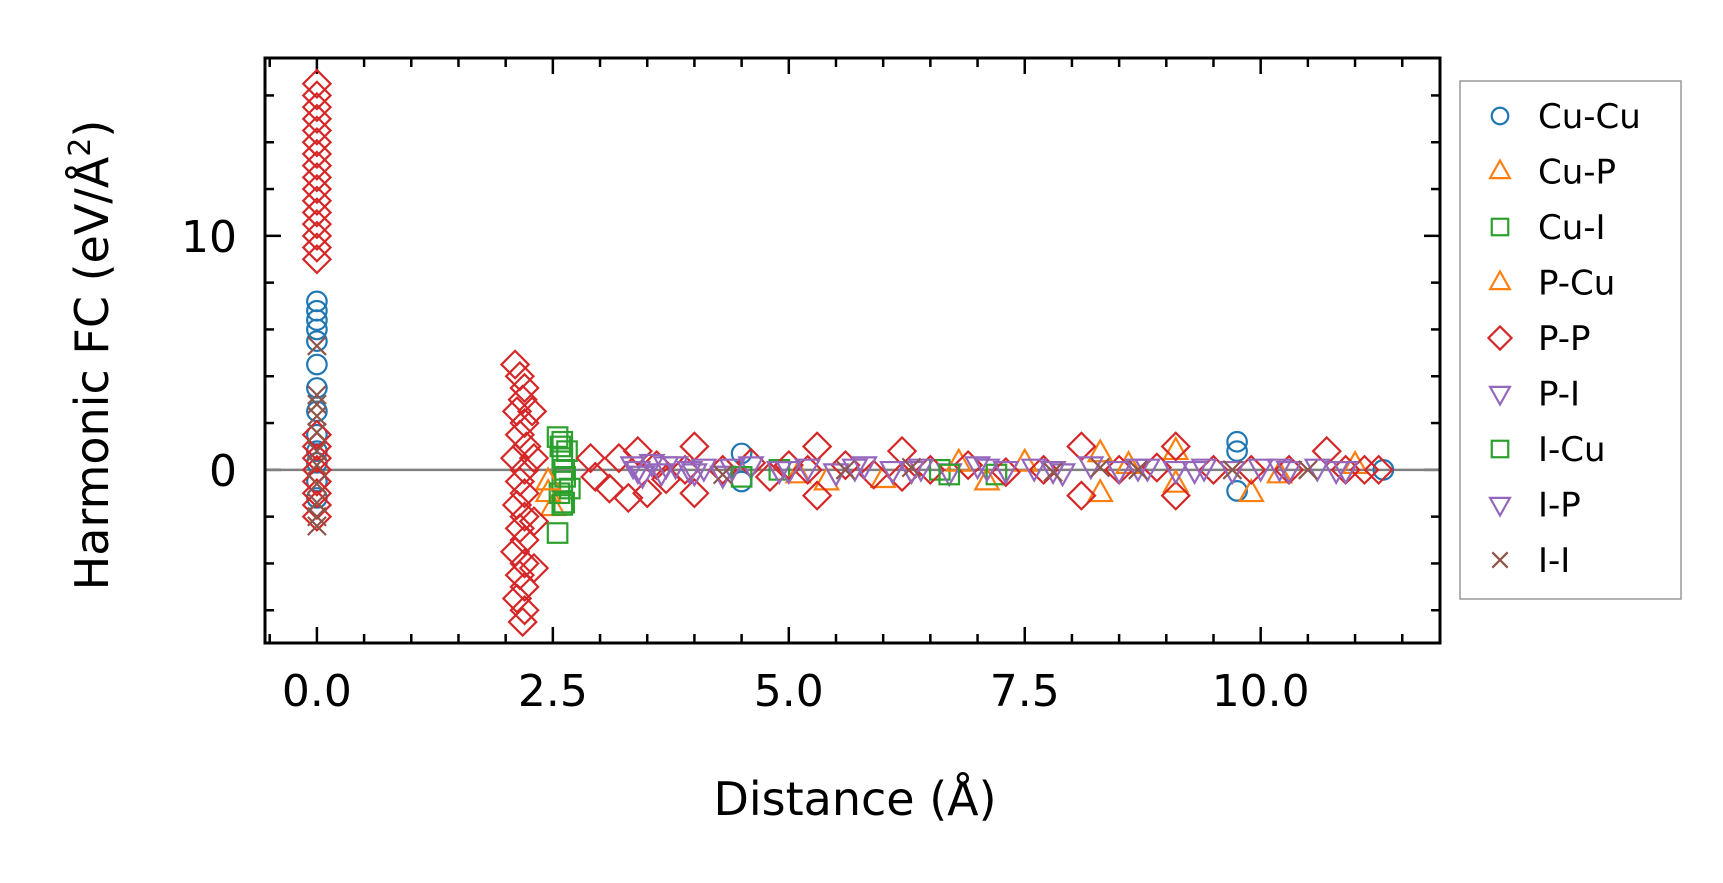 The width and height of the screenshot is (1723, 883). What do you see at coordinates (1552, 173) in the screenshot?
I see `legend-item-cu-p: Cu-P` at bounding box center [1552, 173].